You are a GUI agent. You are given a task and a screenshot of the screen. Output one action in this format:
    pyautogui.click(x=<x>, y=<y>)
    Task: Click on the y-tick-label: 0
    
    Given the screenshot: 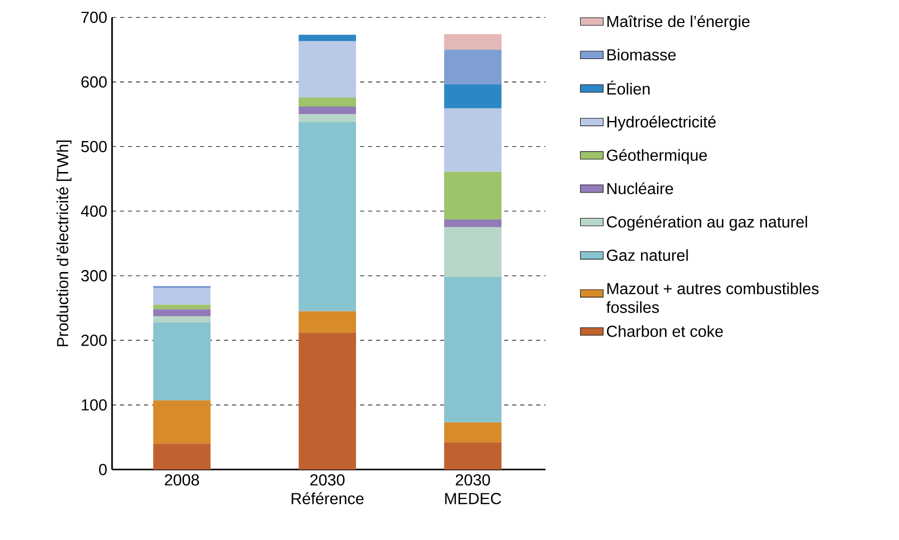 What is the action you would take?
    pyautogui.click(x=103, y=470)
    